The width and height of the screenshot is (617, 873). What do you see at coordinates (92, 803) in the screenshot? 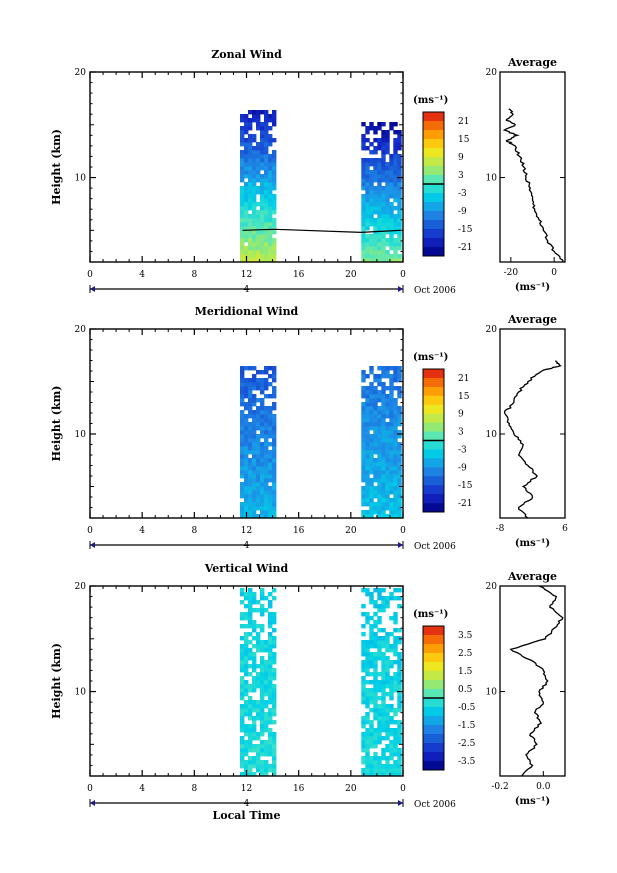
I see `date-bar-start-arrow` at bounding box center [92, 803].